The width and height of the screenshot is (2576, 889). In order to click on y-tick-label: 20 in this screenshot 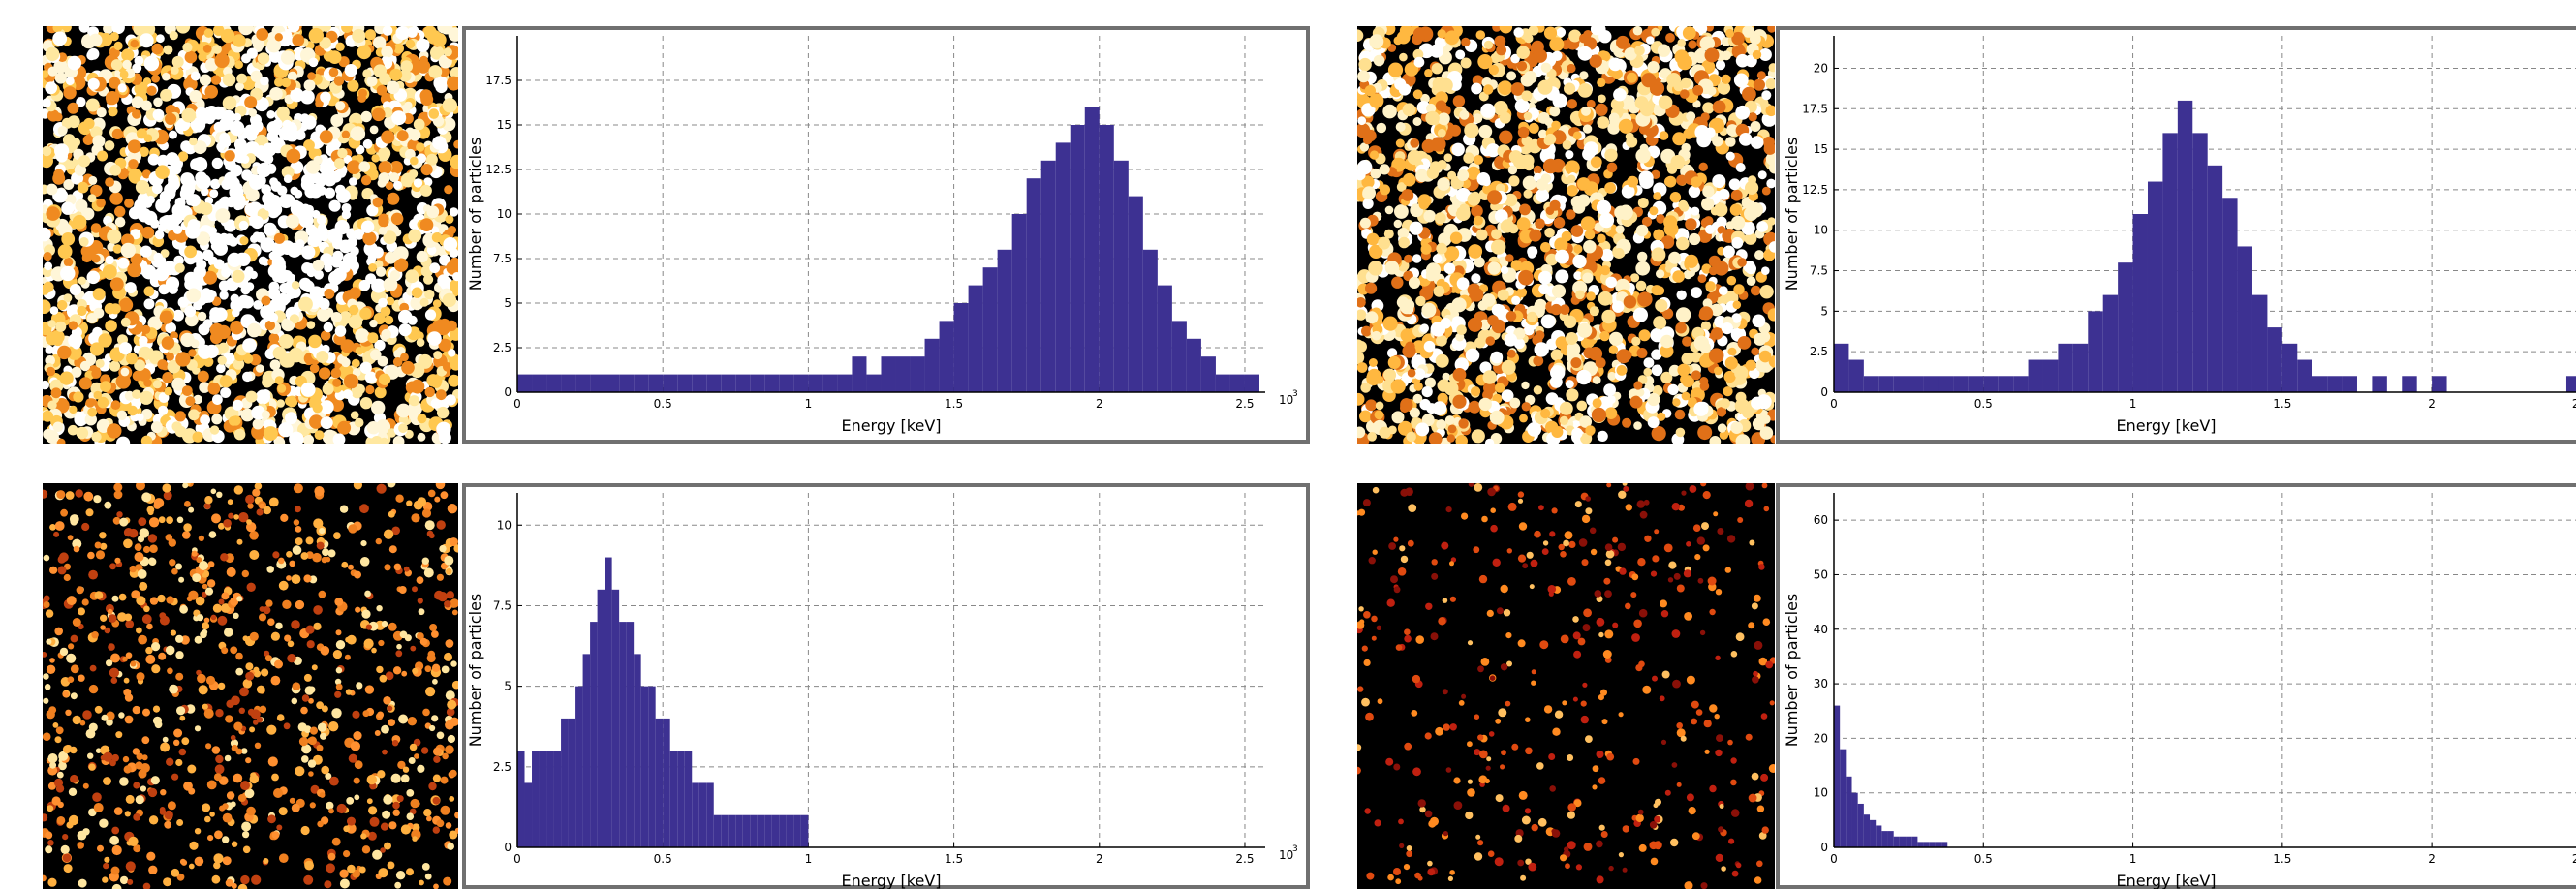, I will do `click(1821, 68)`.